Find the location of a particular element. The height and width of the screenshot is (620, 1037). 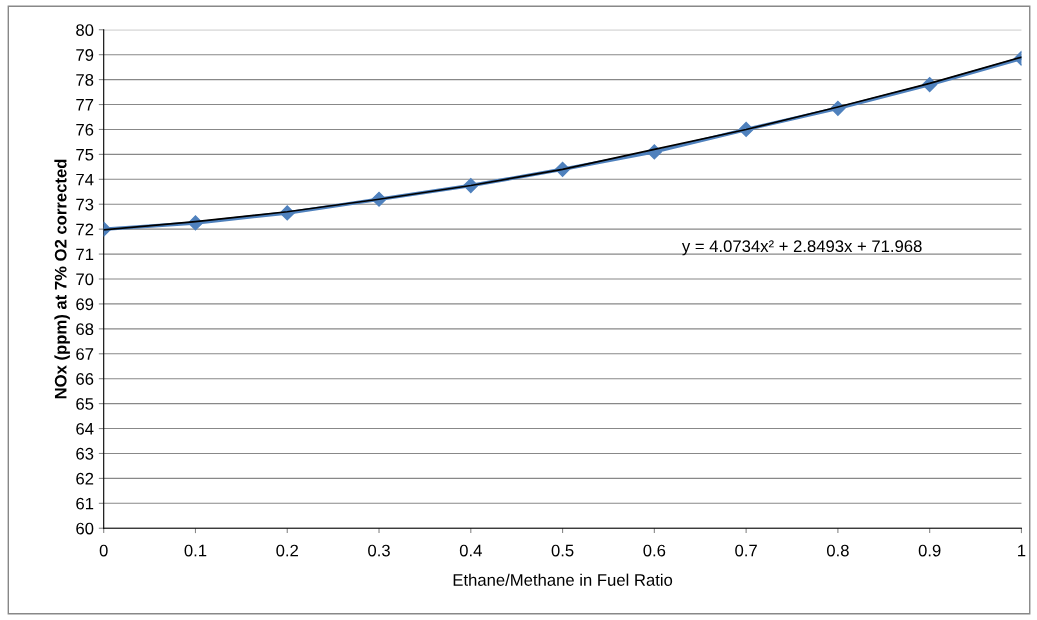

x-tick-label: 0.6 is located at coordinates (654, 550).